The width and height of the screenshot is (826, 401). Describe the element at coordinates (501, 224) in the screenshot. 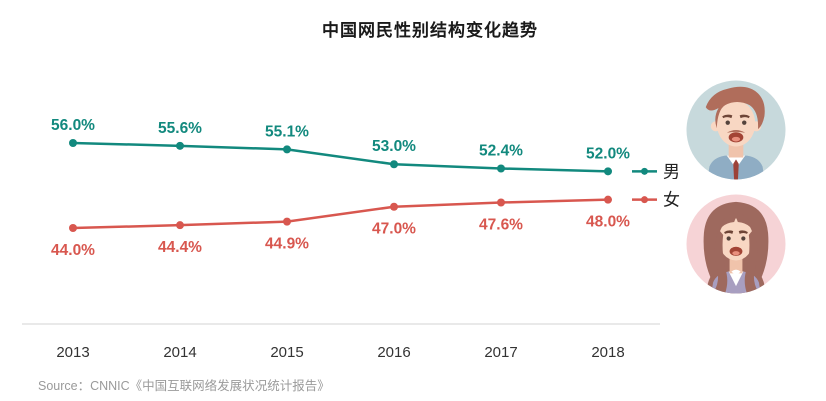

I see `data-label: 47.6%` at that location.